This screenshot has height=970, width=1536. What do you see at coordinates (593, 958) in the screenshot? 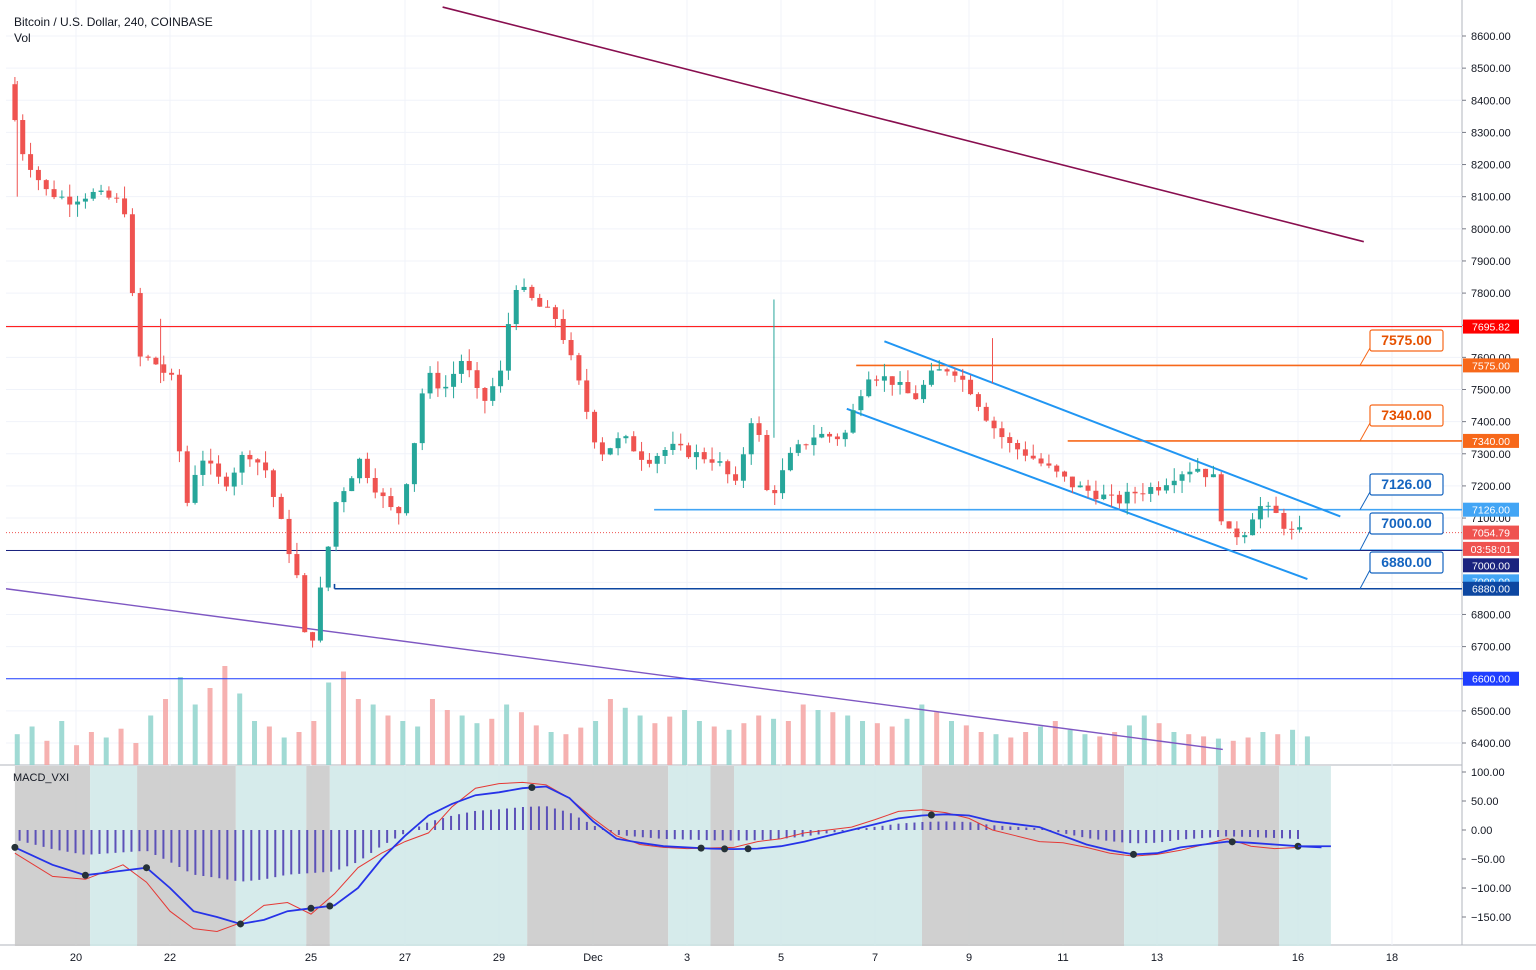
I see `time-tick-label: Dec` at bounding box center [593, 958].